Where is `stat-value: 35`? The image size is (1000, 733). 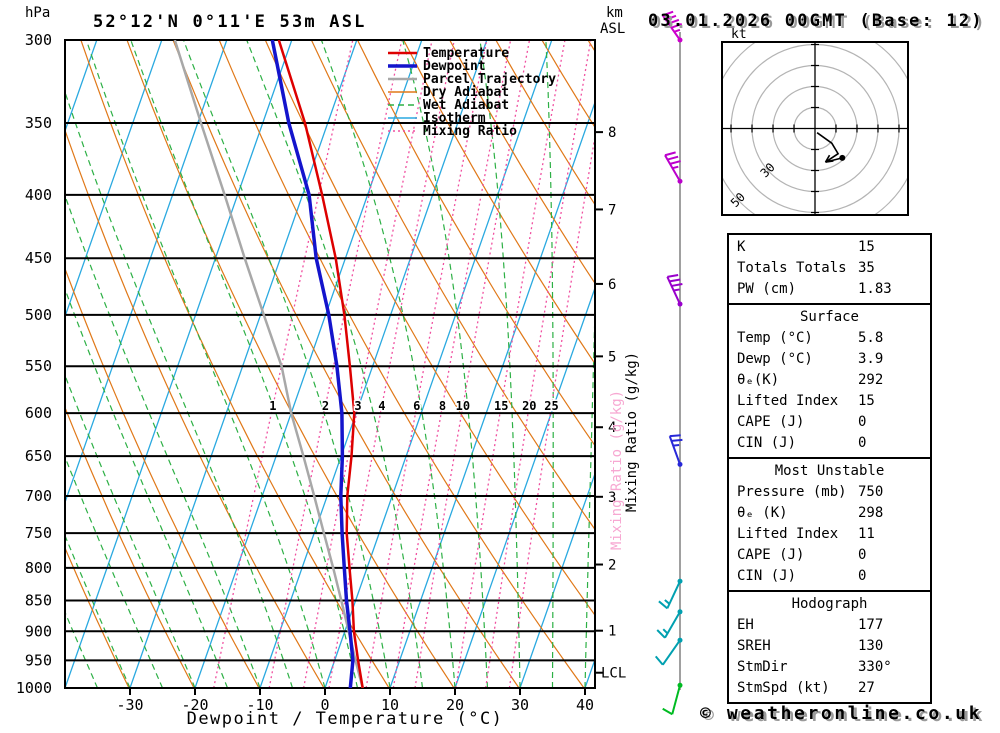 stat-value: 35 is located at coordinates (866, 268).